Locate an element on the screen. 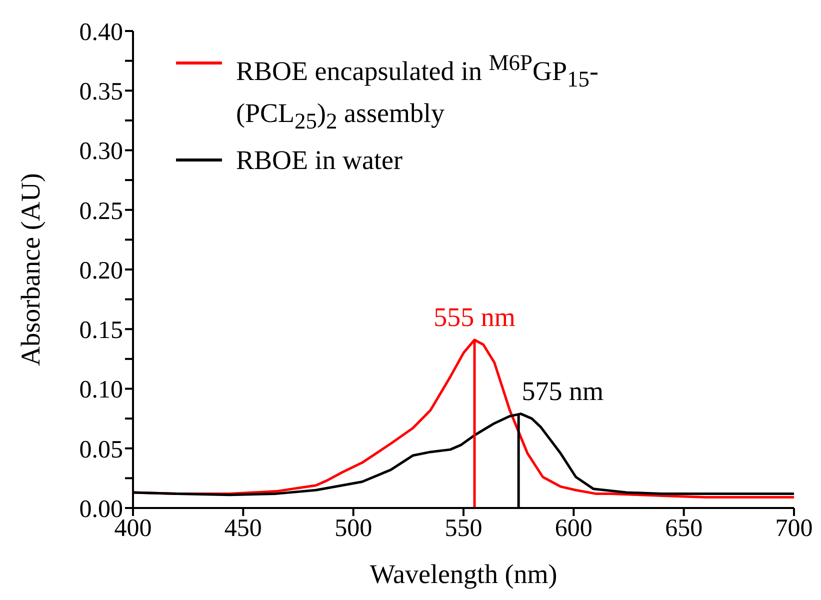 This screenshot has width=821, height=600. y-tick-label: 0.25 is located at coordinates (101, 211).